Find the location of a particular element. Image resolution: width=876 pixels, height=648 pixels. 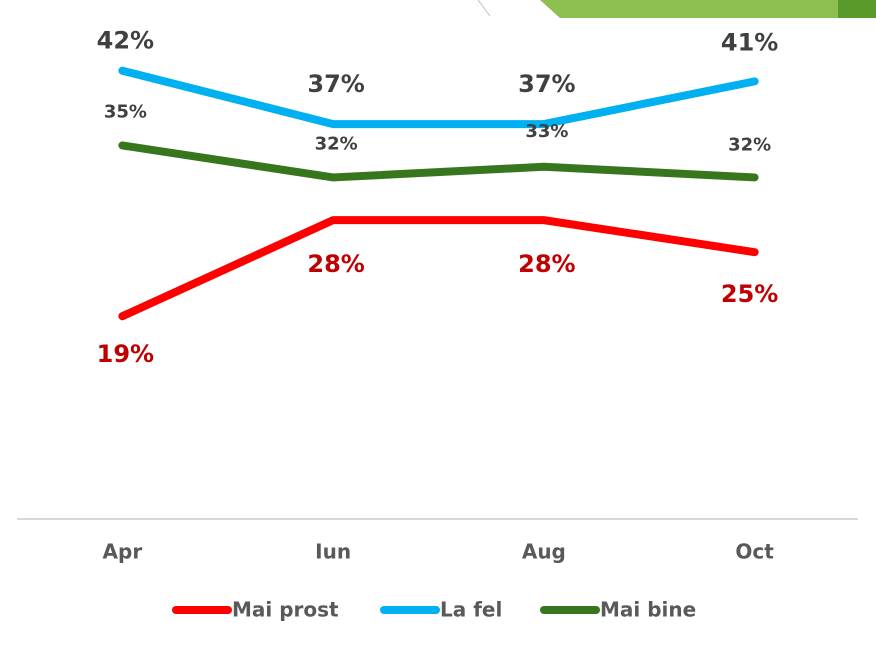

x-tick-label: Oct is located at coordinates (754, 552).